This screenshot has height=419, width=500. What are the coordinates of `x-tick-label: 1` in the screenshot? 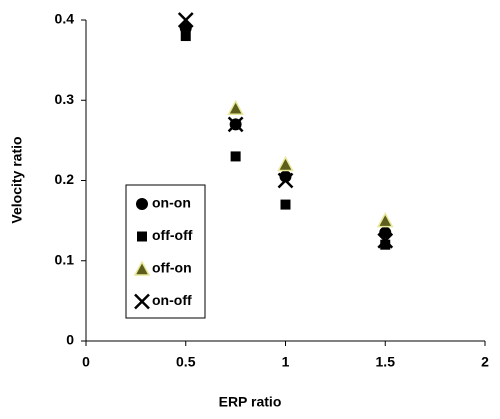 It's located at (286, 362).